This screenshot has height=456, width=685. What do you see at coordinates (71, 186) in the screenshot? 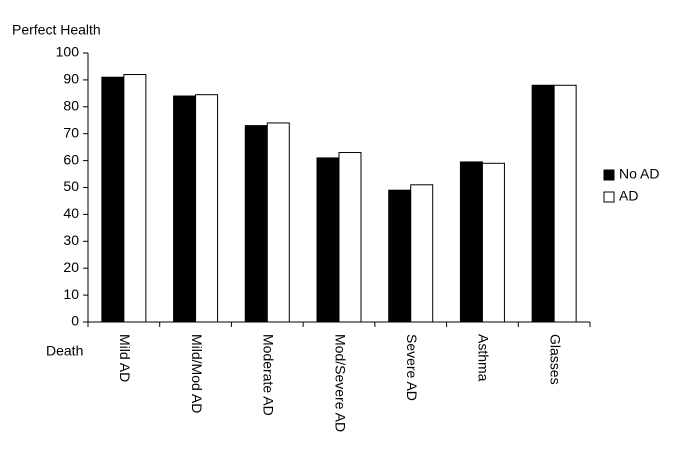
I see `y-tick-label: 50` at bounding box center [71, 186].